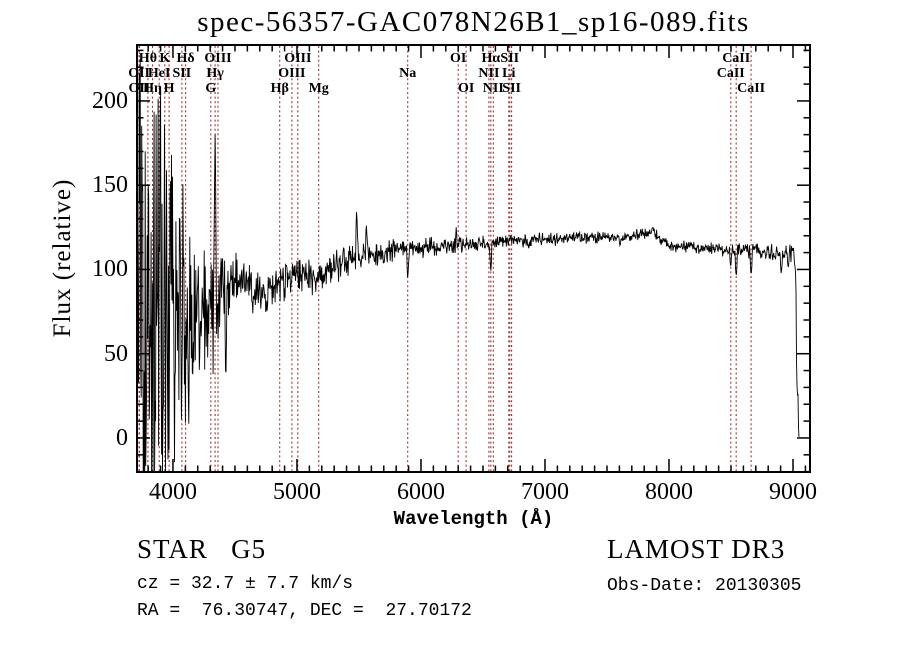 The image size is (900, 649). What do you see at coordinates (793, 492) in the screenshot?
I see `x-tick-label: 9000` at bounding box center [793, 492].